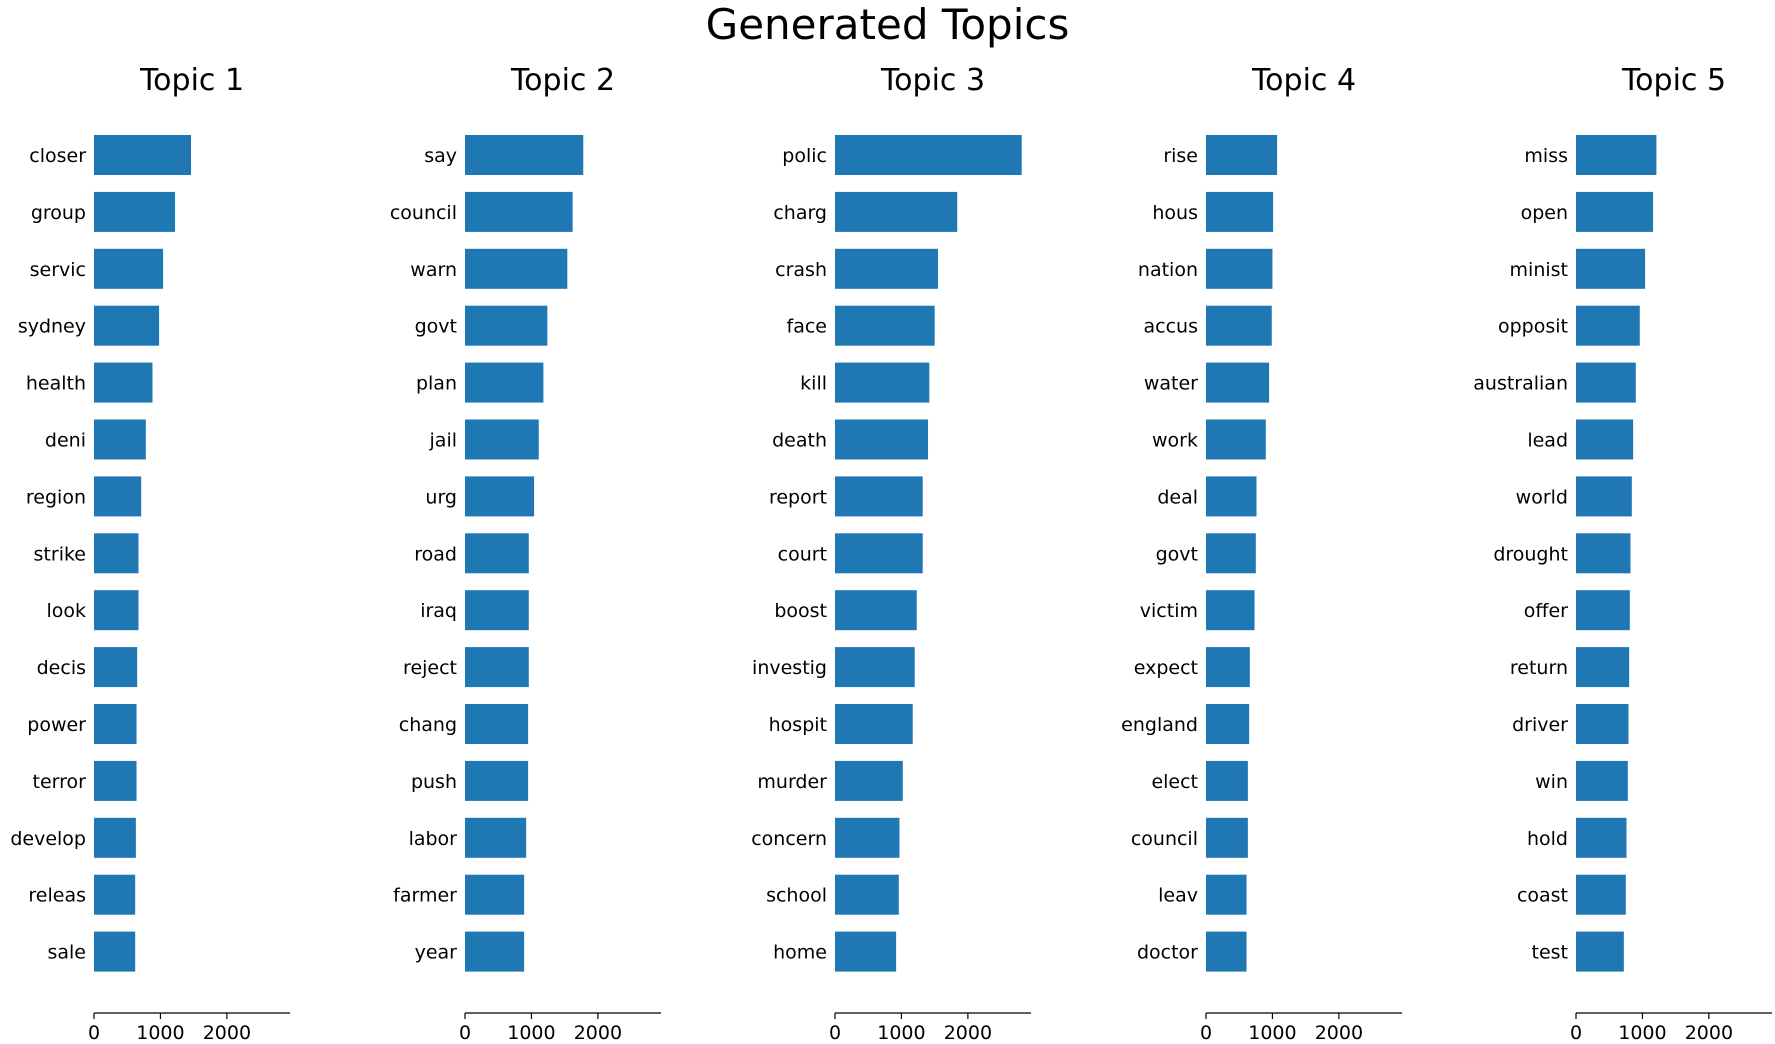 The height and width of the screenshot is (1044, 1775). Describe the element at coordinates (524, 155) in the screenshot. I see `bar-say` at that location.